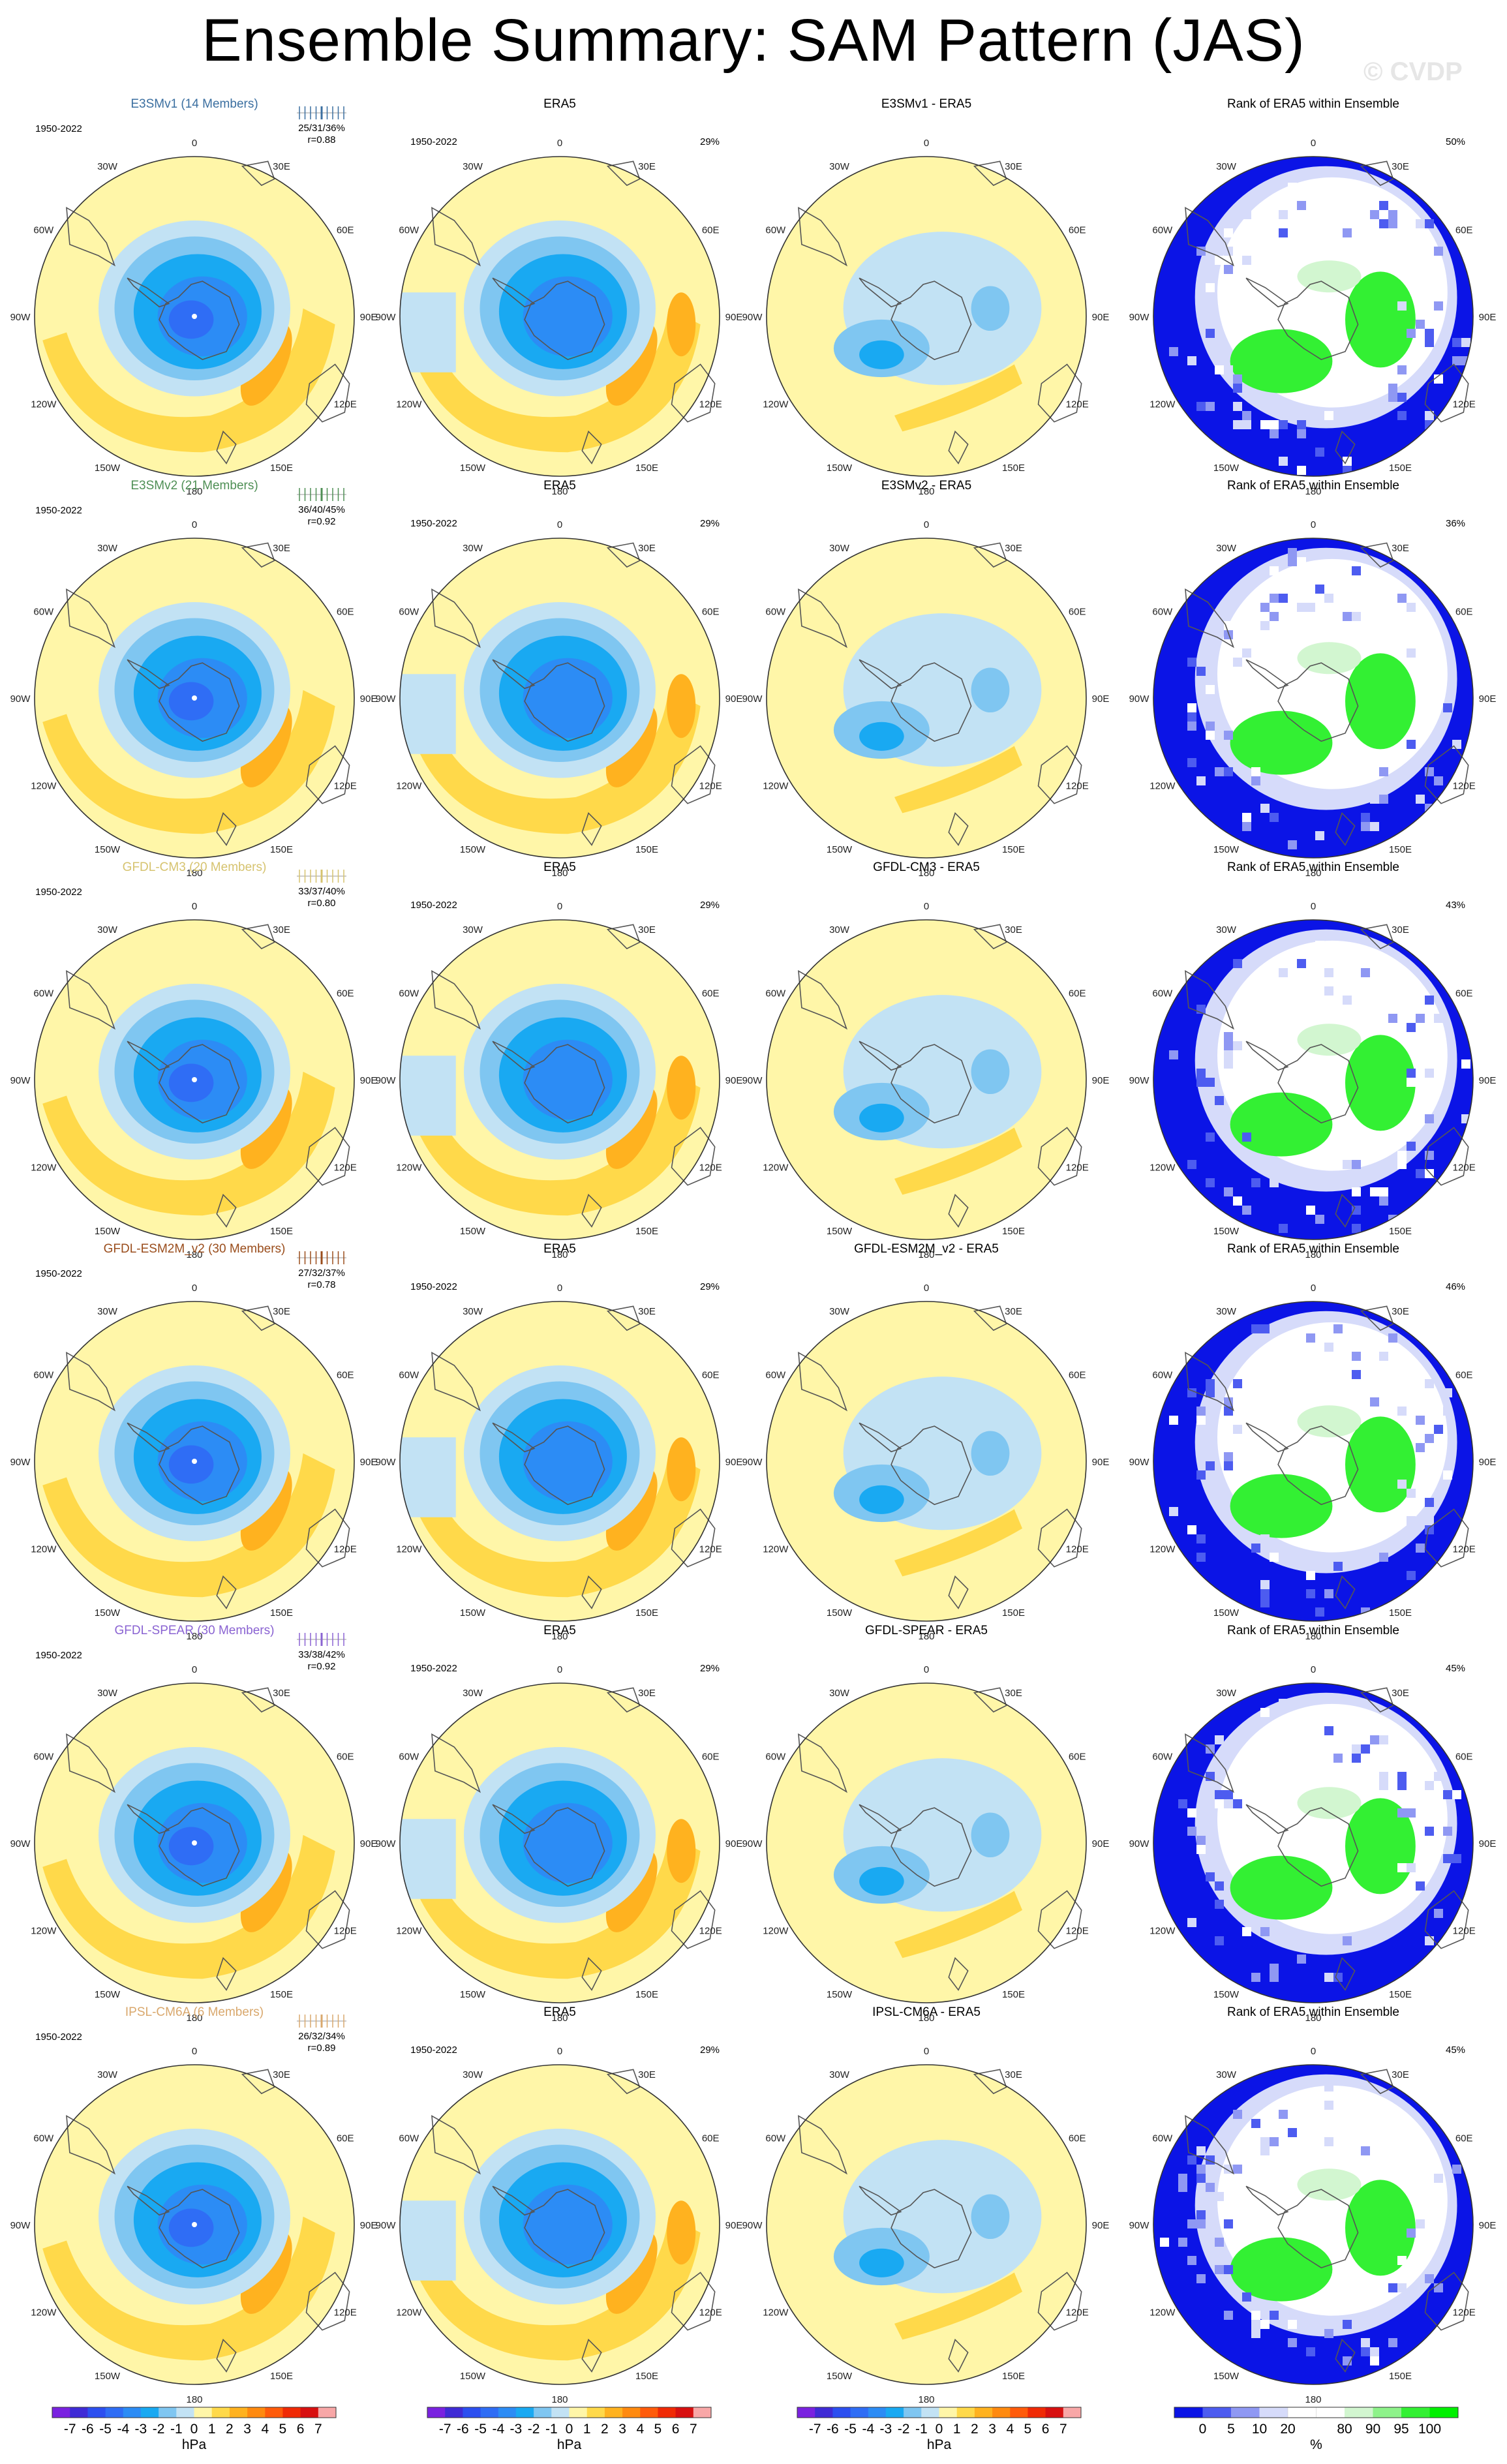 This screenshot has width=1507, height=2464. Describe the element at coordinates (70, 2429) in the screenshot. I see `colorbar-tick-label: -7` at that location.